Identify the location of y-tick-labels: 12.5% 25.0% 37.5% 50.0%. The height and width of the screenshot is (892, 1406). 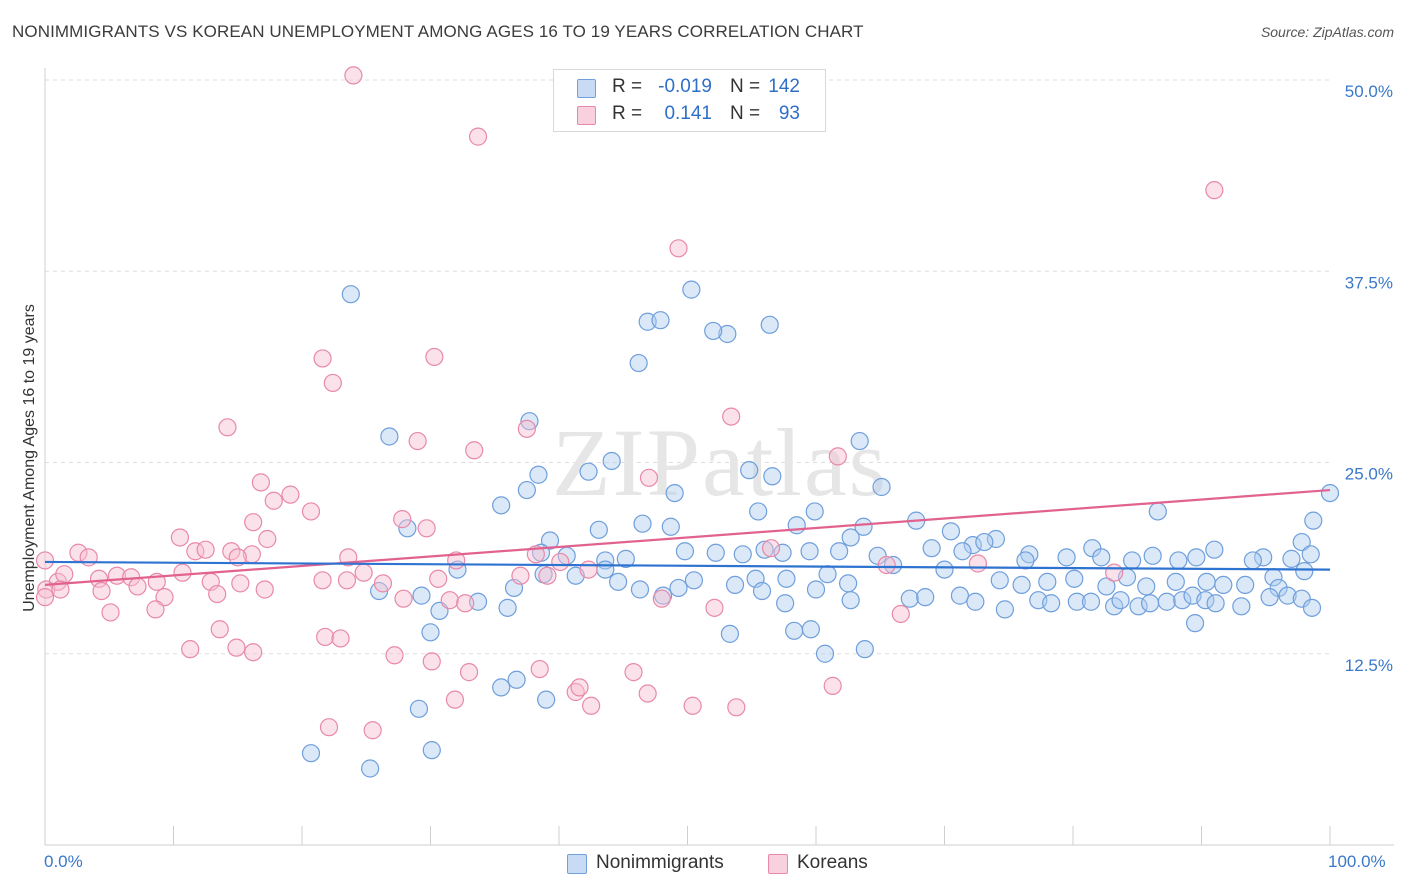
(1369, 378).